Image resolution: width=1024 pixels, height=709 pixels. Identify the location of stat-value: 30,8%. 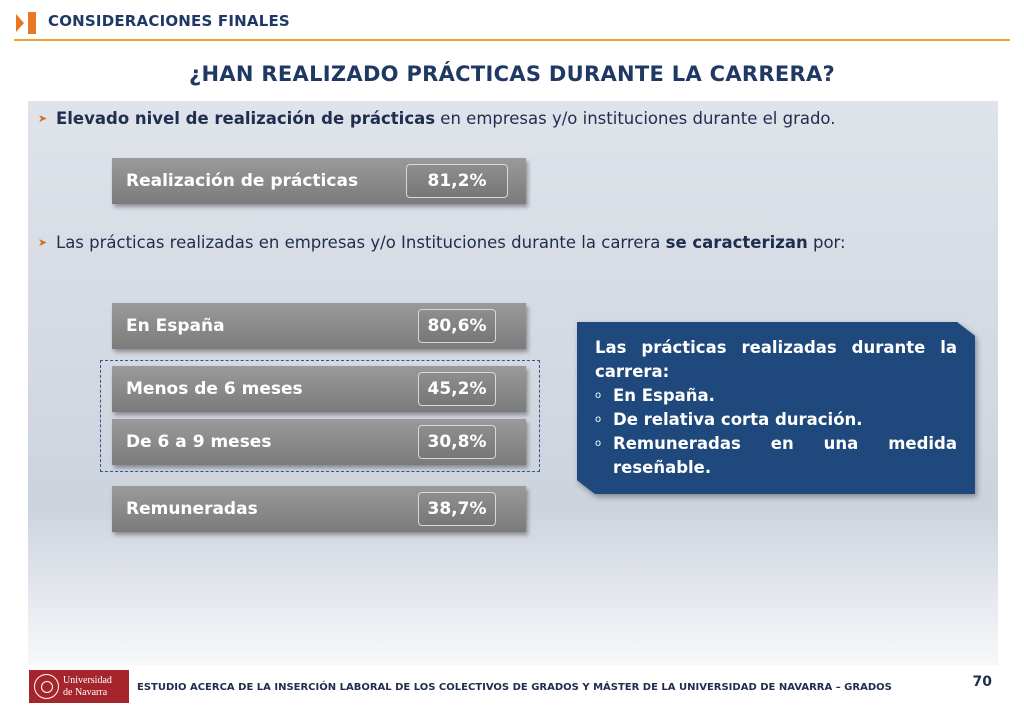
(457, 442).